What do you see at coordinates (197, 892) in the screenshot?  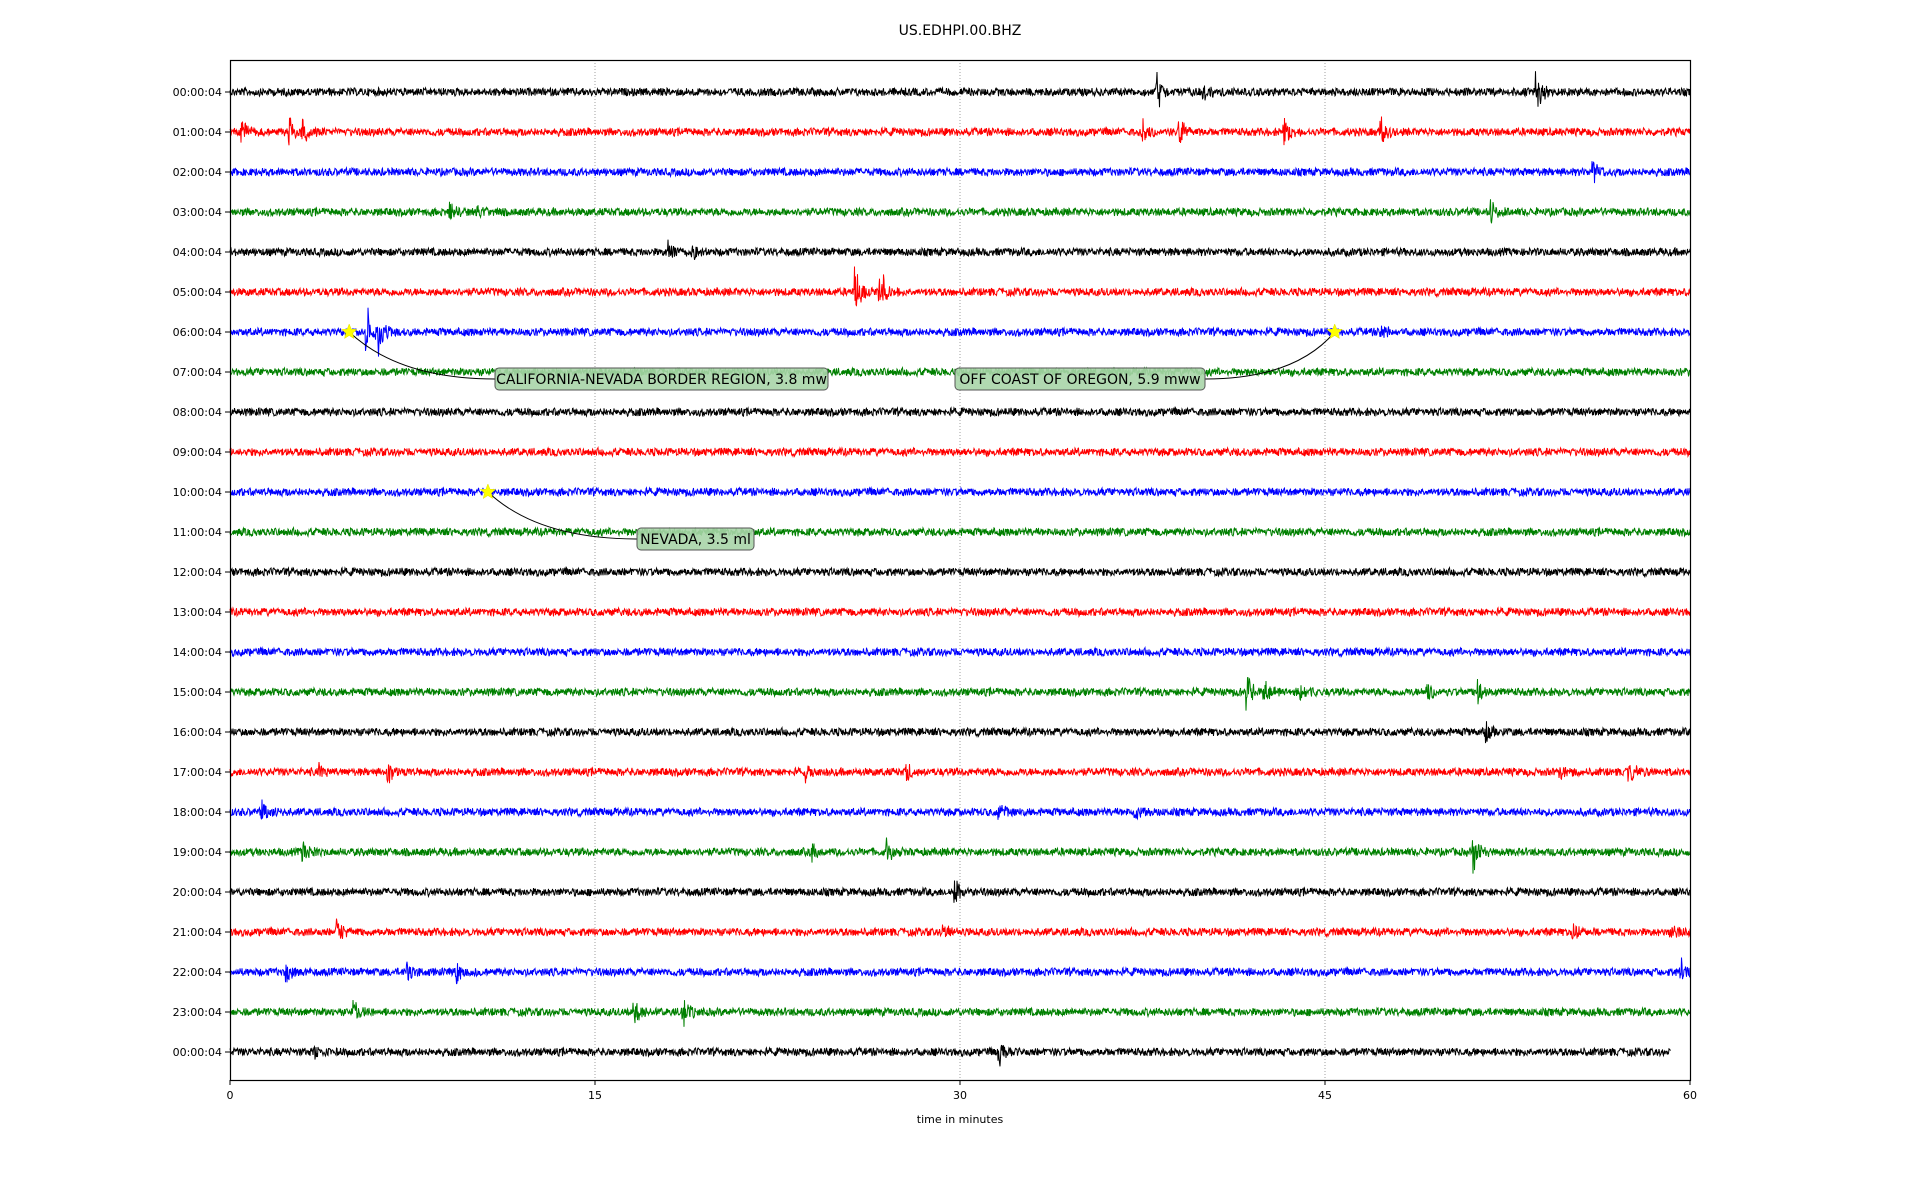 I see `y-tick-label: 20:00:04` at bounding box center [197, 892].